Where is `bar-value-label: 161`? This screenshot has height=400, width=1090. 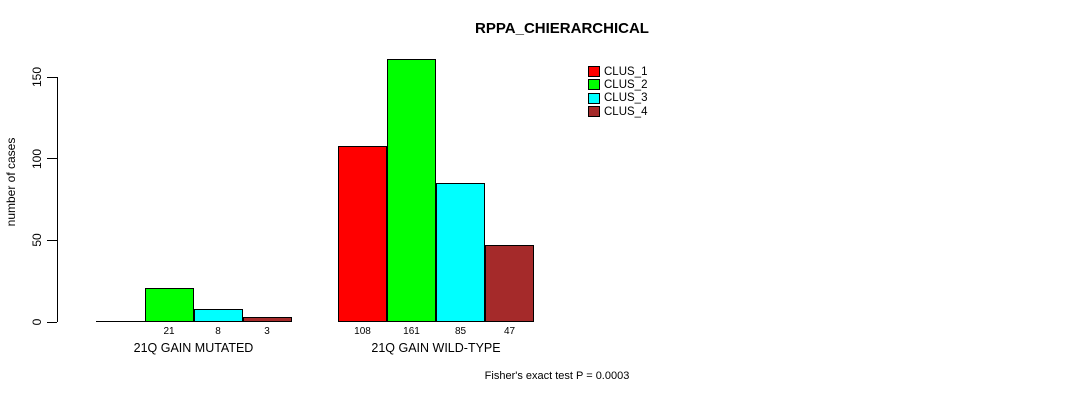
bar-value-label: 161 is located at coordinates (411, 331).